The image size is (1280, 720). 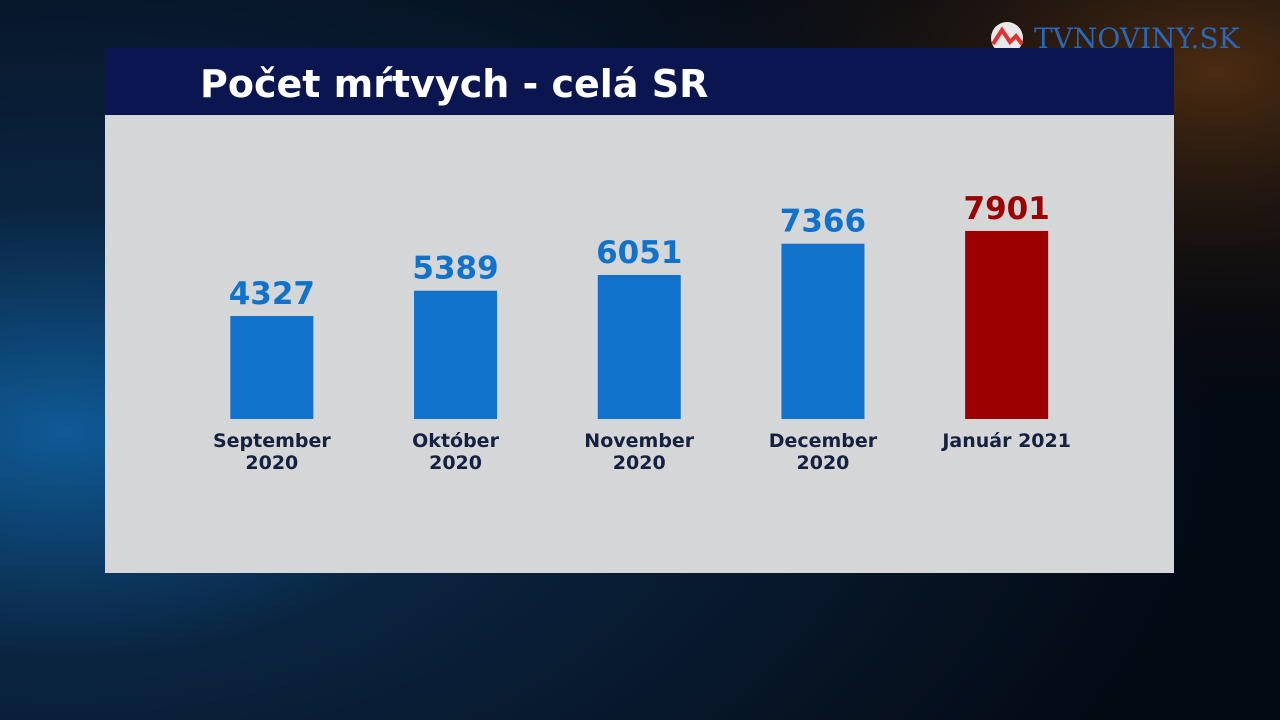 I want to click on value-label: 4327, so click(x=272, y=294).